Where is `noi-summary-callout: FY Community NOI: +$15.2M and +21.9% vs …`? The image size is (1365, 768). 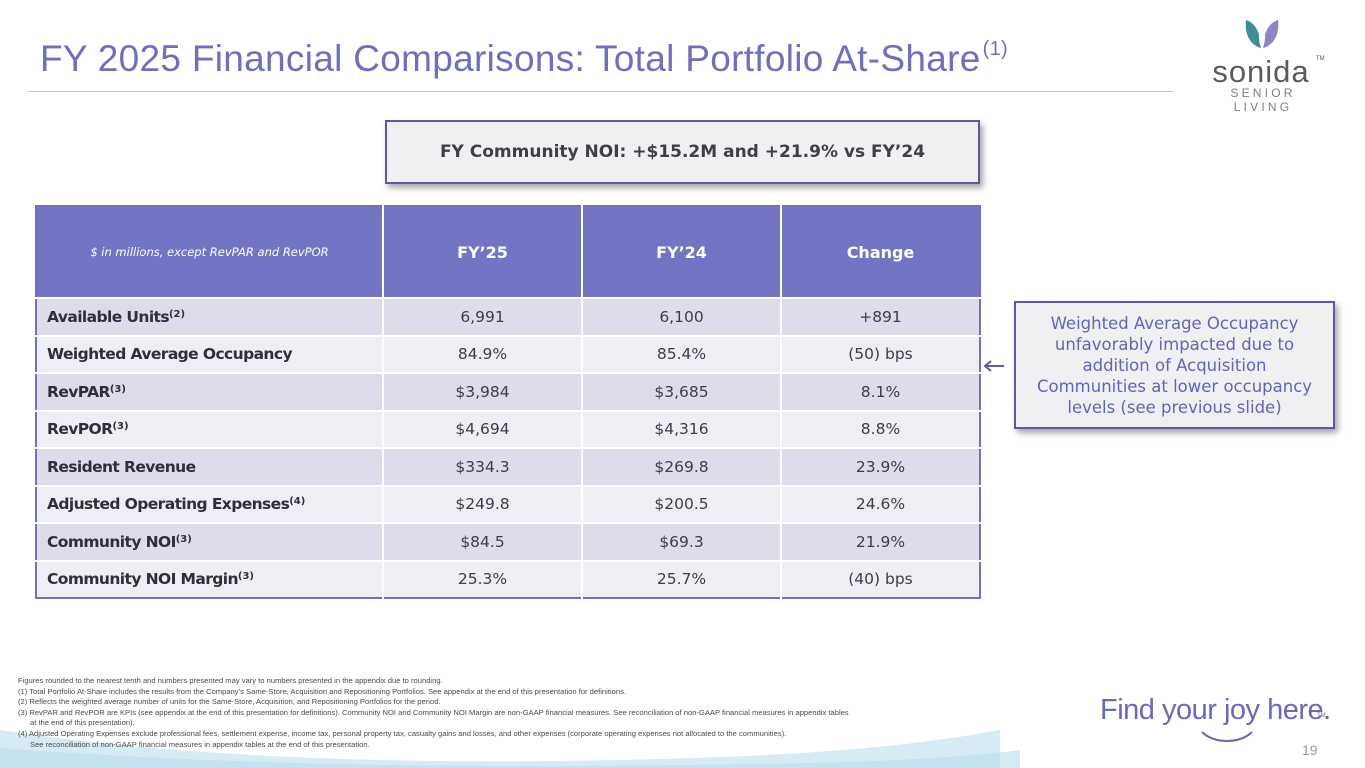
noi-summary-callout: FY Community NOI: +$15.2M and +21.9% vs … is located at coordinates (682, 152).